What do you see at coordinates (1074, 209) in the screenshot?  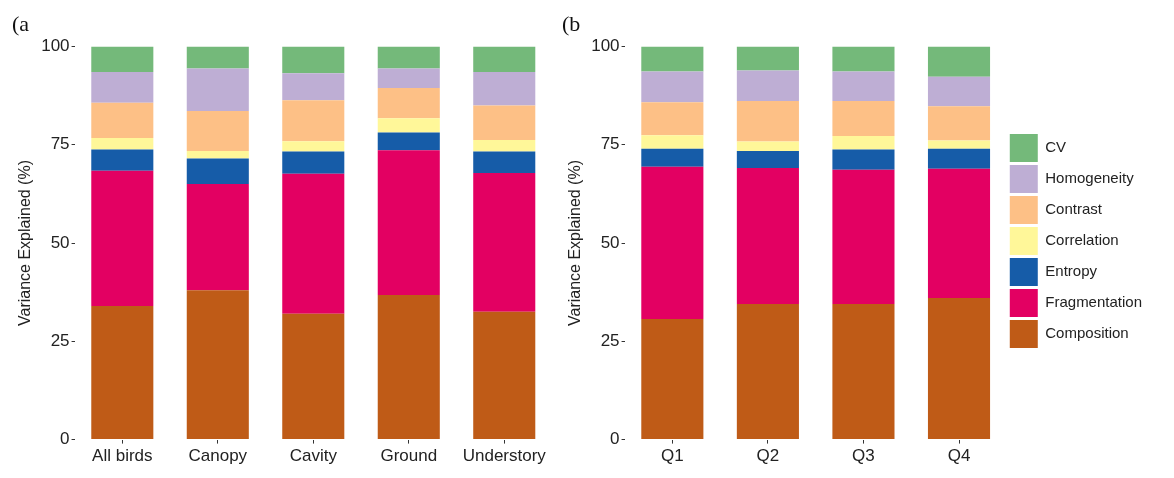 I see `legend-label: Contrast` at bounding box center [1074, 209].